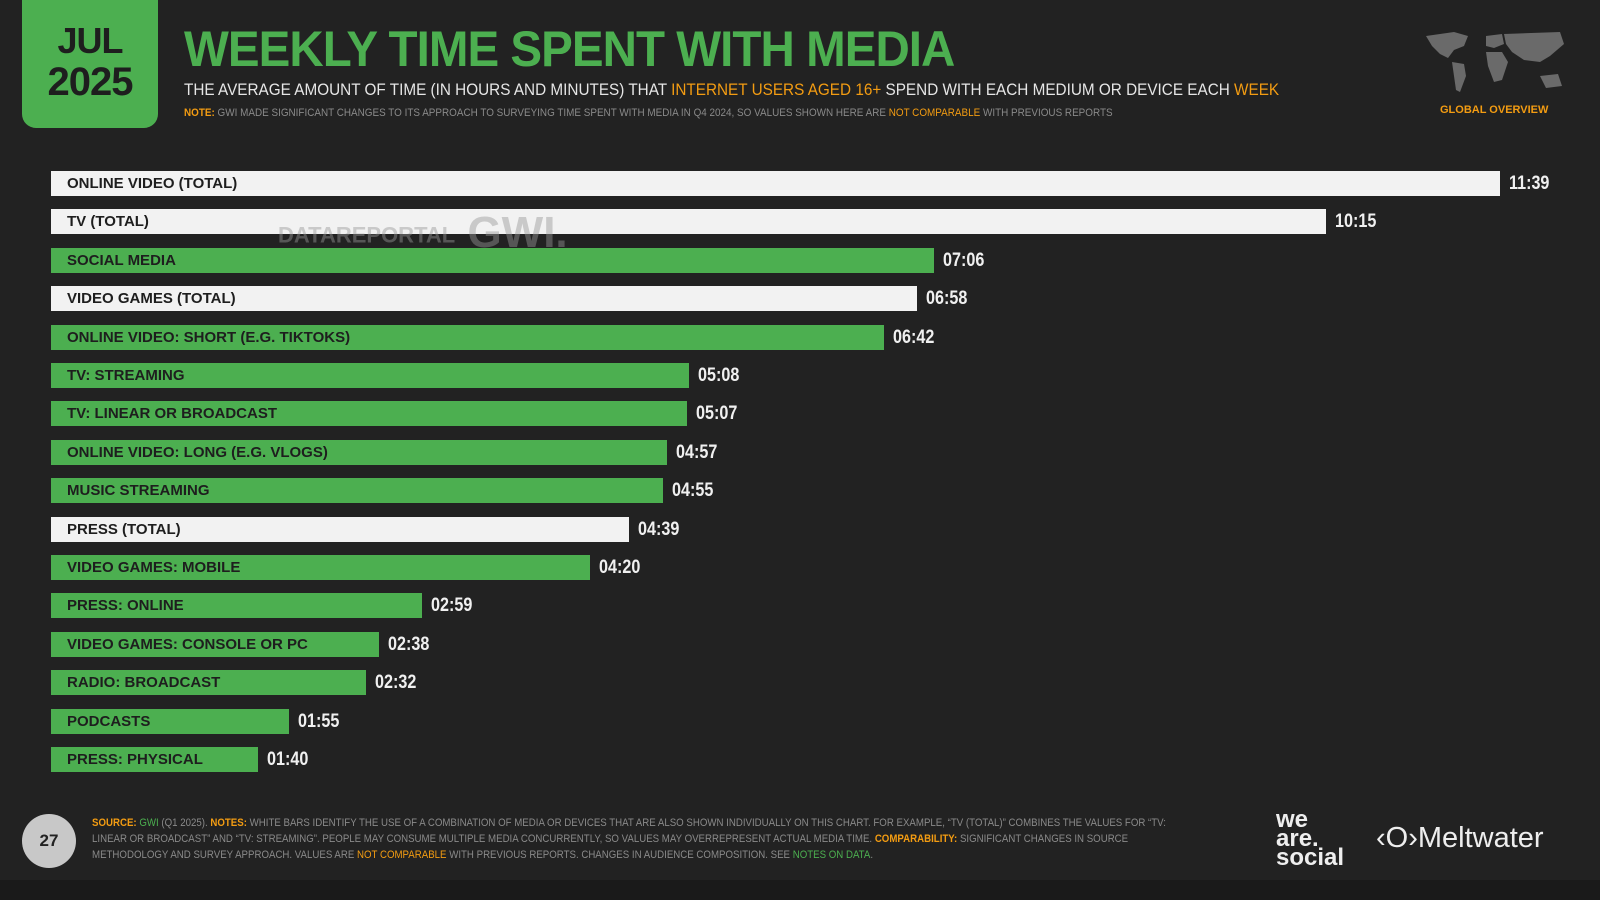 The height and width of the screenshot is (900, 1600). I want to click on source-text: NOTES ON DATA, so click(831, 855).